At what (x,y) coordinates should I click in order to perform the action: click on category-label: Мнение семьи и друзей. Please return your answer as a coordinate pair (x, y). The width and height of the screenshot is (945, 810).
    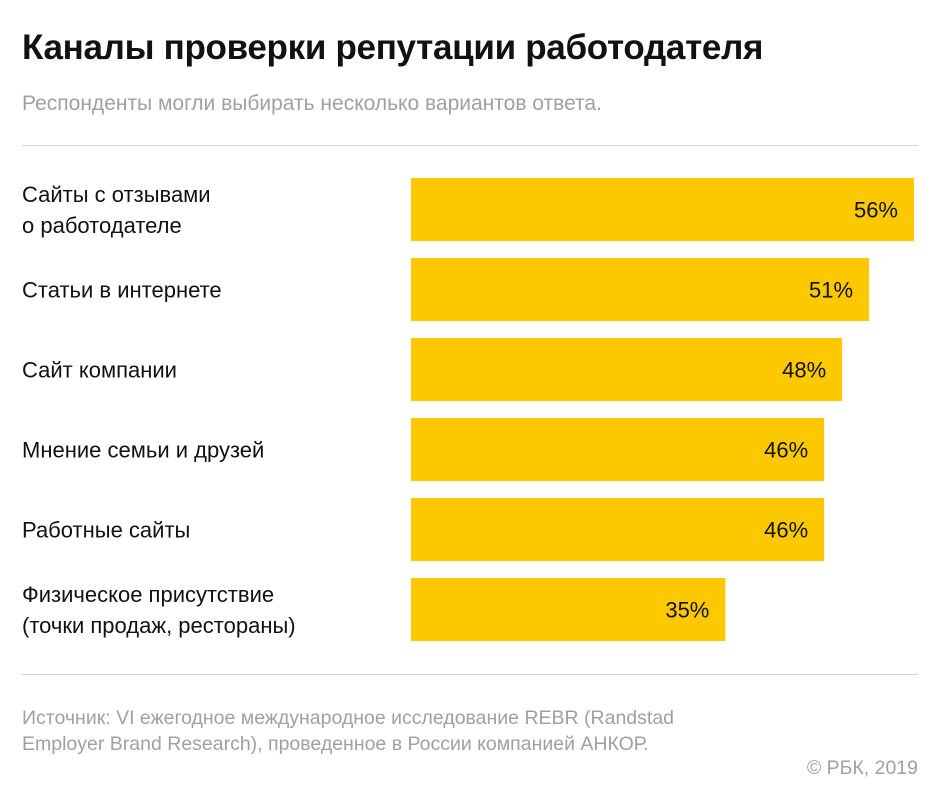
    Looking at the image, I should click on (143, 450).